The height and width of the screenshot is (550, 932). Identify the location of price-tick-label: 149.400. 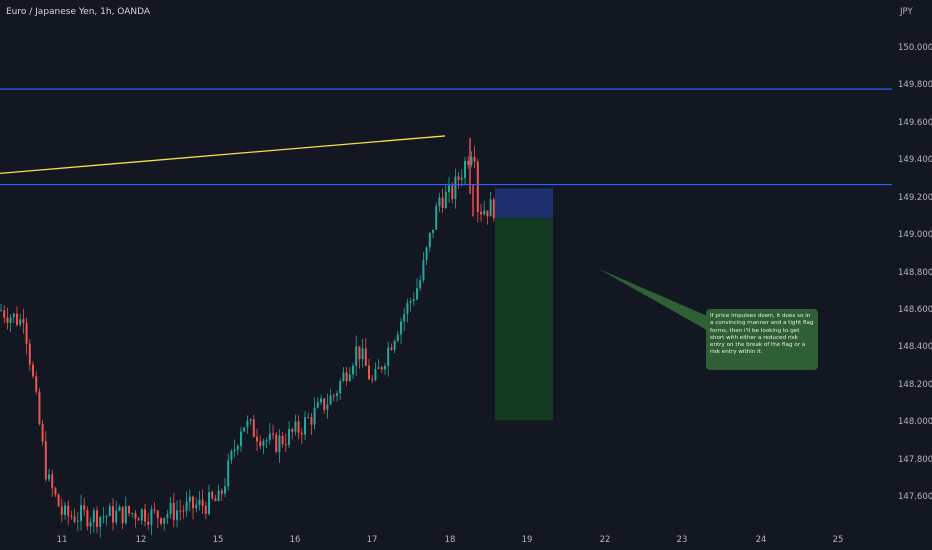
(915, 160).